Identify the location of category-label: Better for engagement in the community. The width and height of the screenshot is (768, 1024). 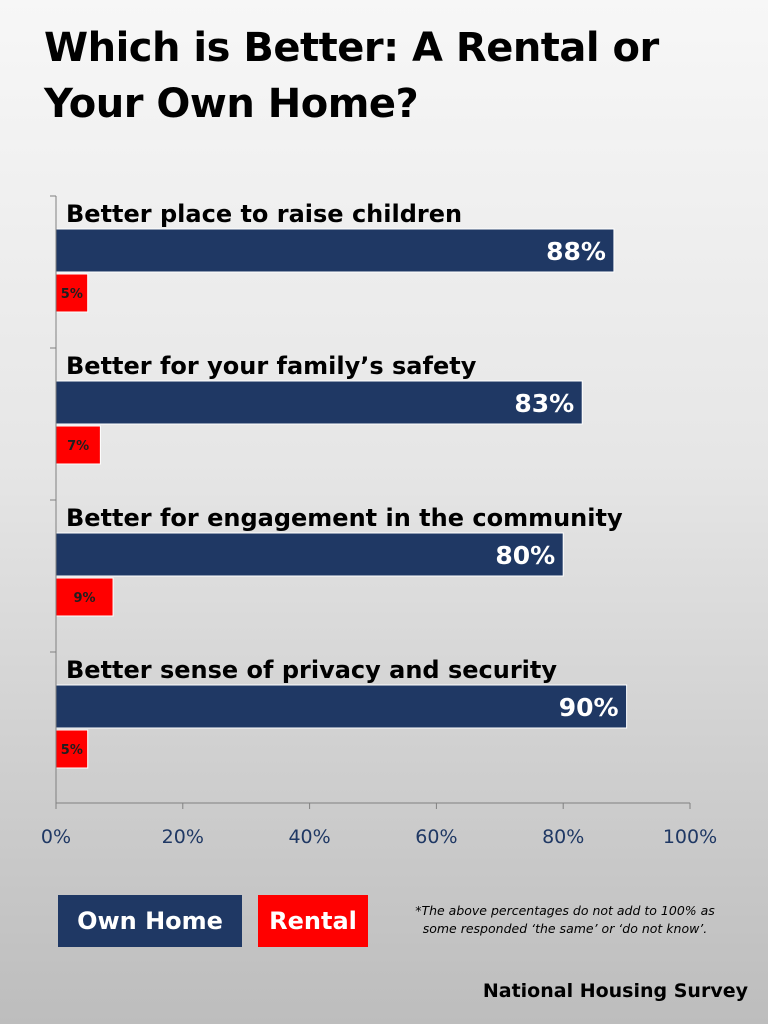
(344, 518).